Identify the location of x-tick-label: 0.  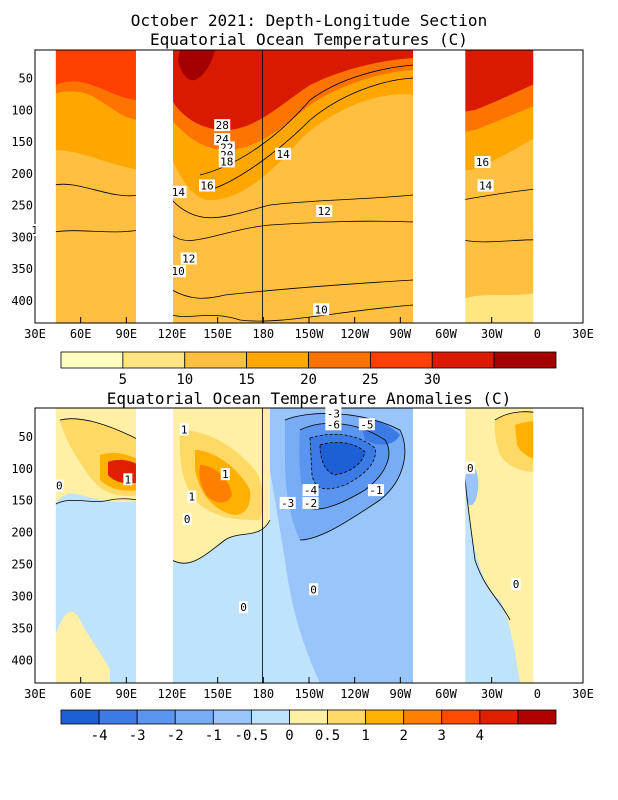
(537, 694).